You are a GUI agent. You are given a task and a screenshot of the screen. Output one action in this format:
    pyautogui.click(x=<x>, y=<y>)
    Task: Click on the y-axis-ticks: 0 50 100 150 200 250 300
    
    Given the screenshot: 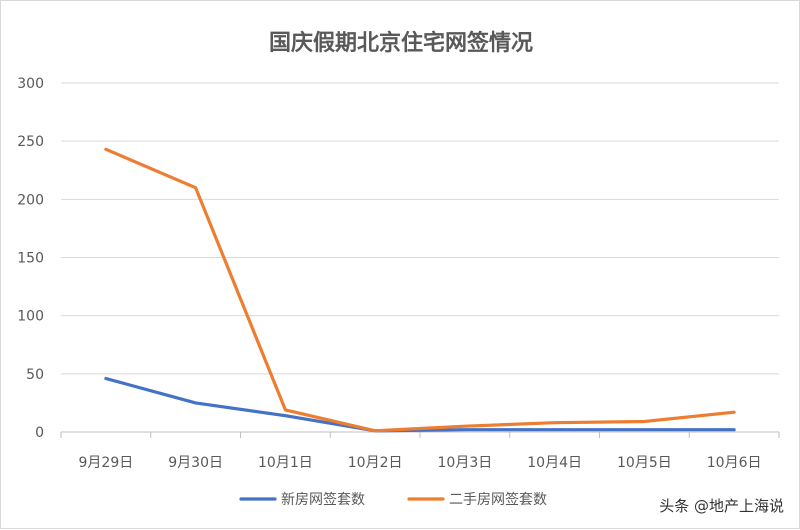 What is the action you would take?
    pyautogui.click(x=30, y=258)
    